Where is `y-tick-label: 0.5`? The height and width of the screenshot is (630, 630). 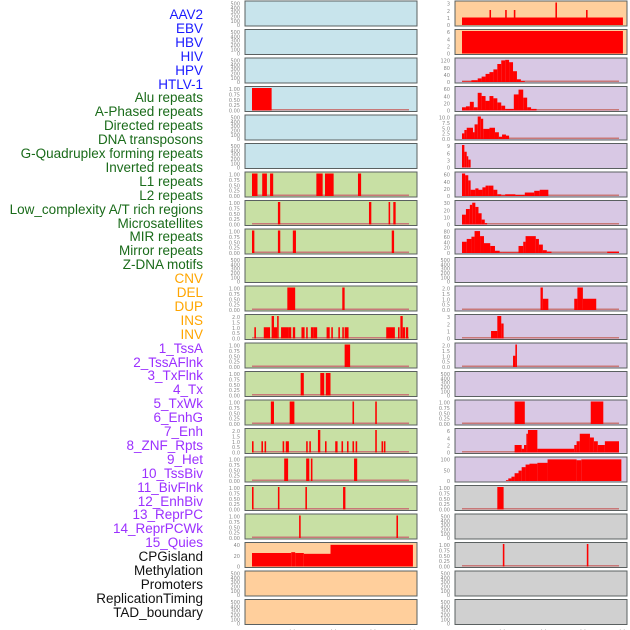
y-tick-label: 0.5 is located at coordinates (236, 448).